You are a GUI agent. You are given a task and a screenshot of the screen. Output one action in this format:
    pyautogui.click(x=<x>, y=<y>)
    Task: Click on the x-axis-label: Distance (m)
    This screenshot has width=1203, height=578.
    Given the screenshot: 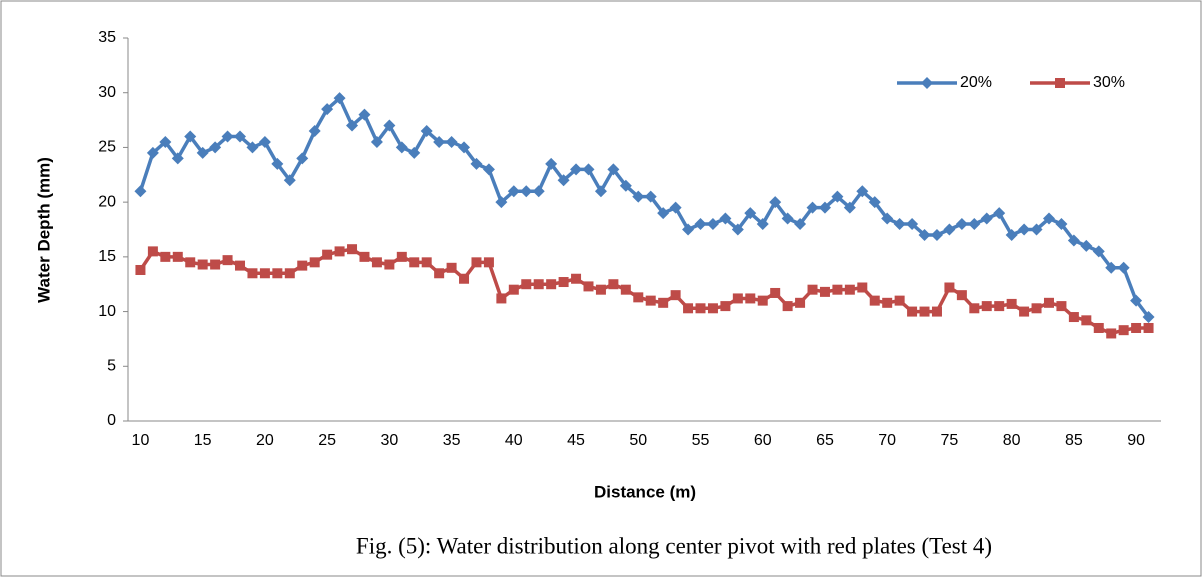 What is the action you would take?
    pyautogui.click(x=645, y=491)
    